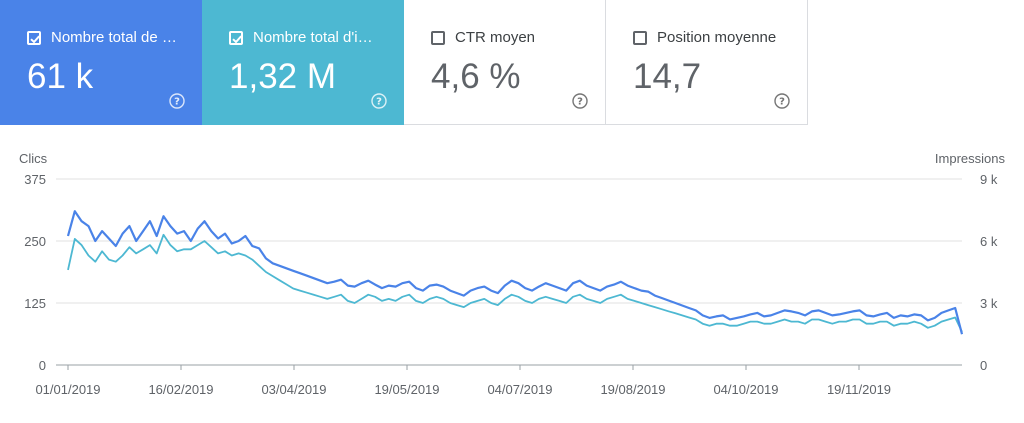  What do you see at coordinates (717, 37) in the screenshot?
I see `metric-label-position: Position moyenne` at bounding box center [717, 37].